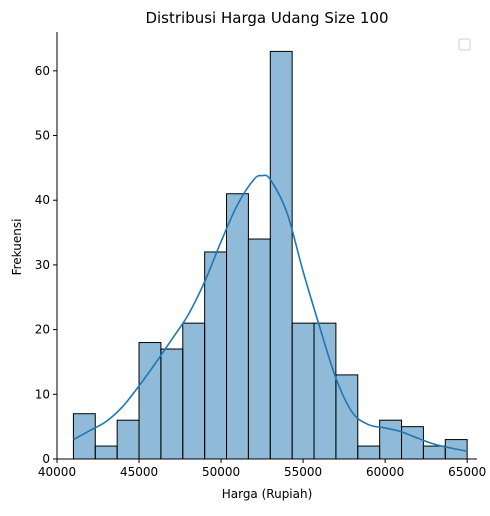 This screenshot has height=516, width=490. Describe the element at coordinates (262, 469) in the screenshot. I see `x-axis-ticks: 40000 45000 50000 55000 60000 65000` at that location.